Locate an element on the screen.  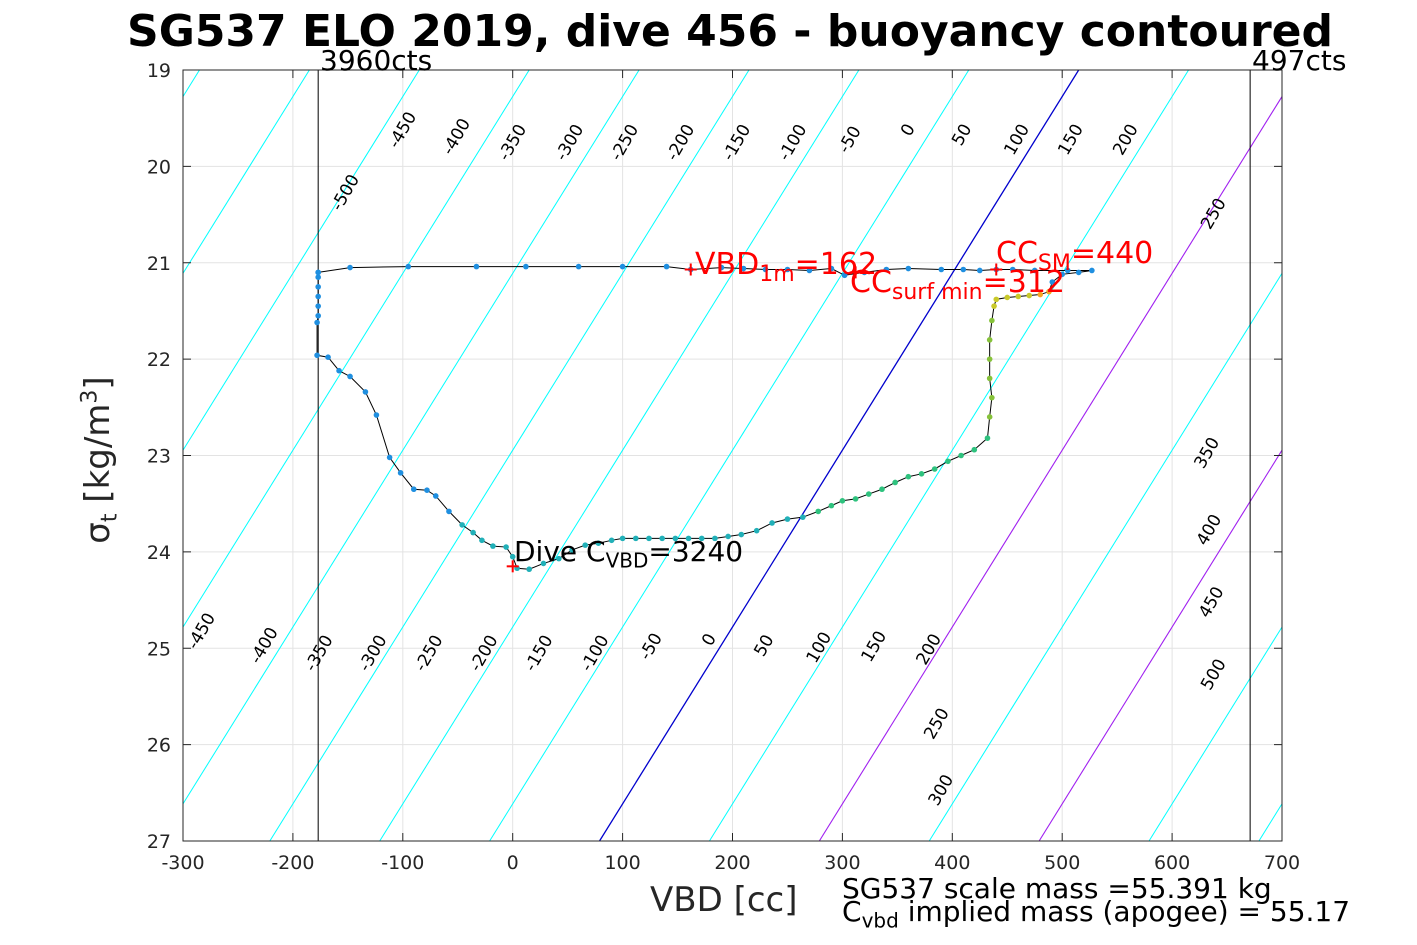
y-tick-label: 22 is located at coordinates (159, 360).